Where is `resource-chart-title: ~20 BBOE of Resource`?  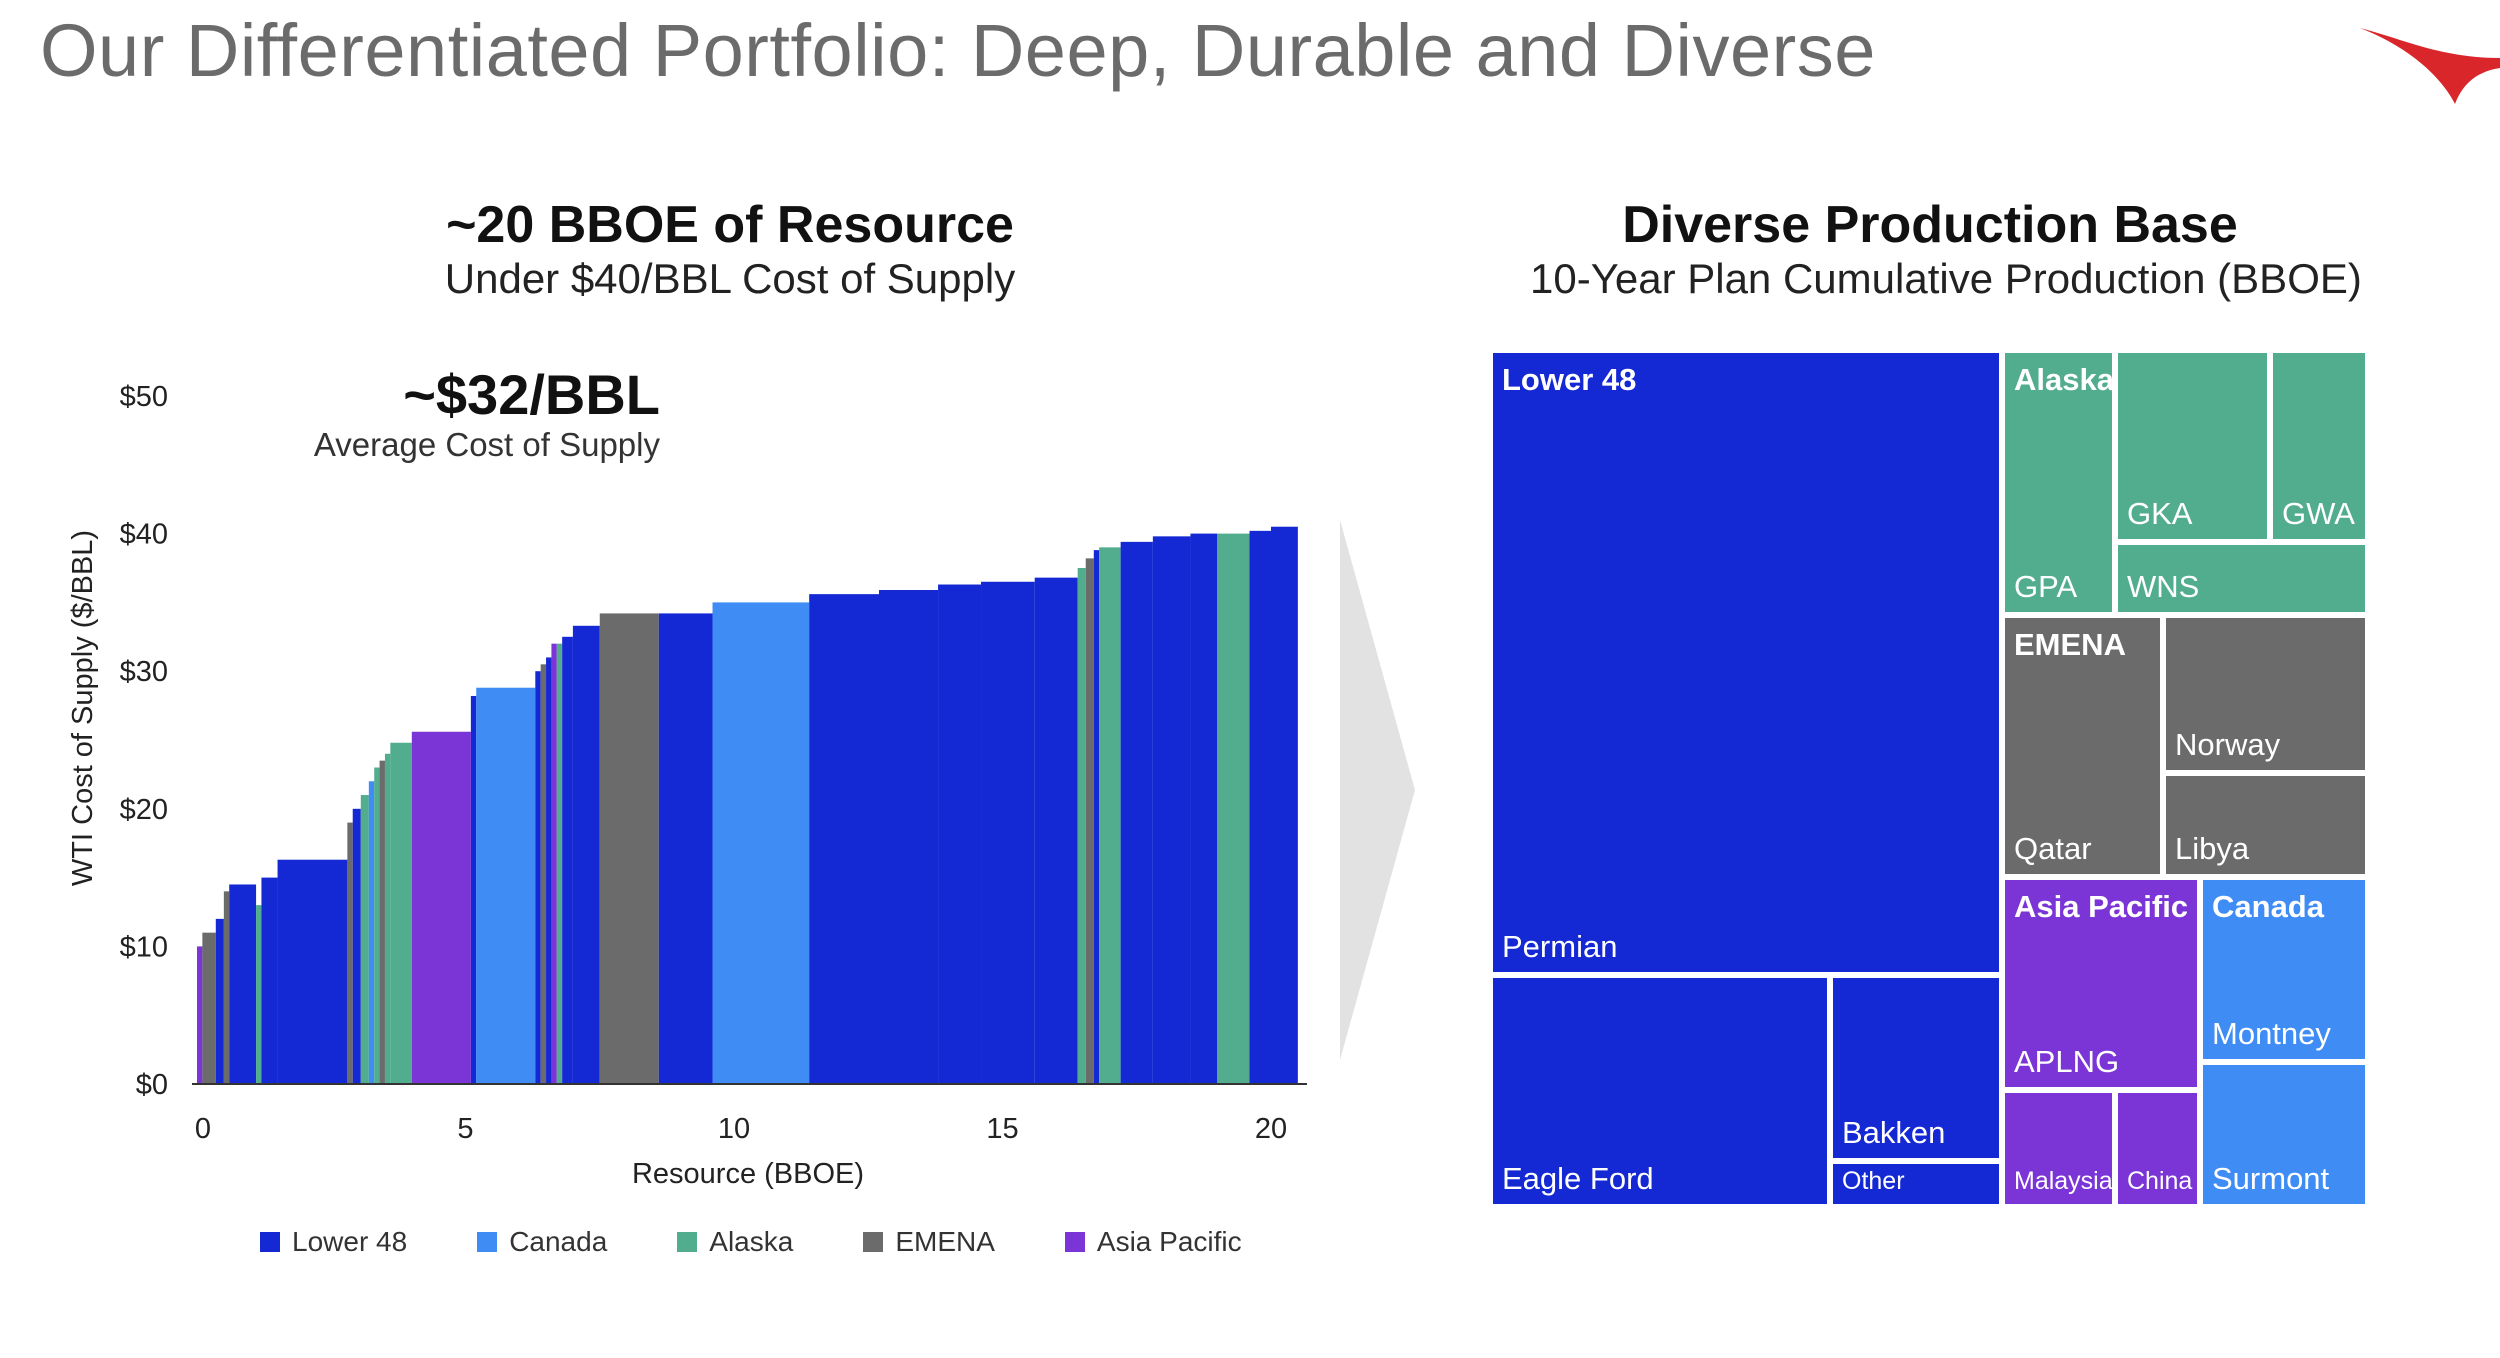
resource-chart-title: ~20 BBOE of Resource is located at coordinates (730, 225).